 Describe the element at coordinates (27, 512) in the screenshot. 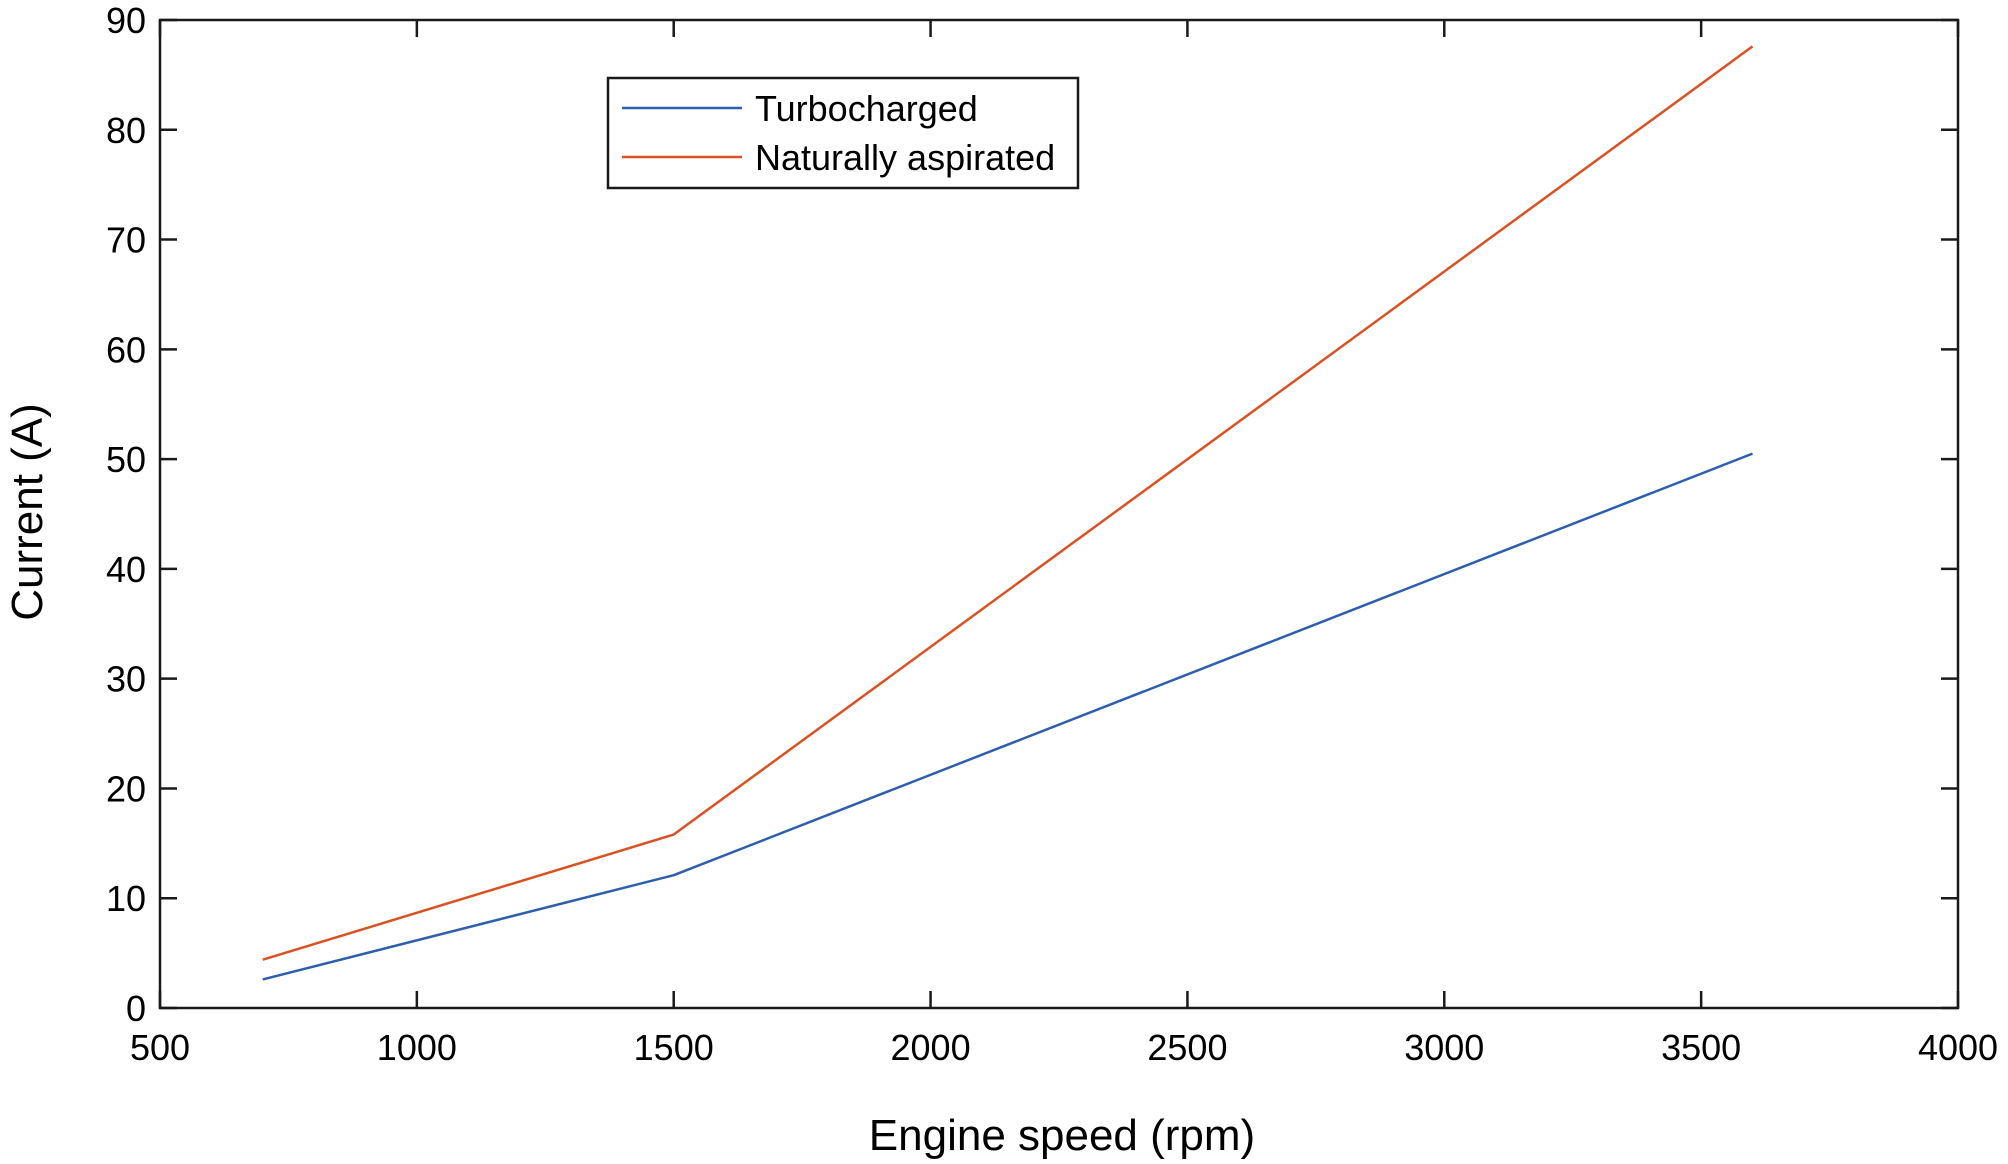

I see `y-axis-label: Current (A)` at that location.